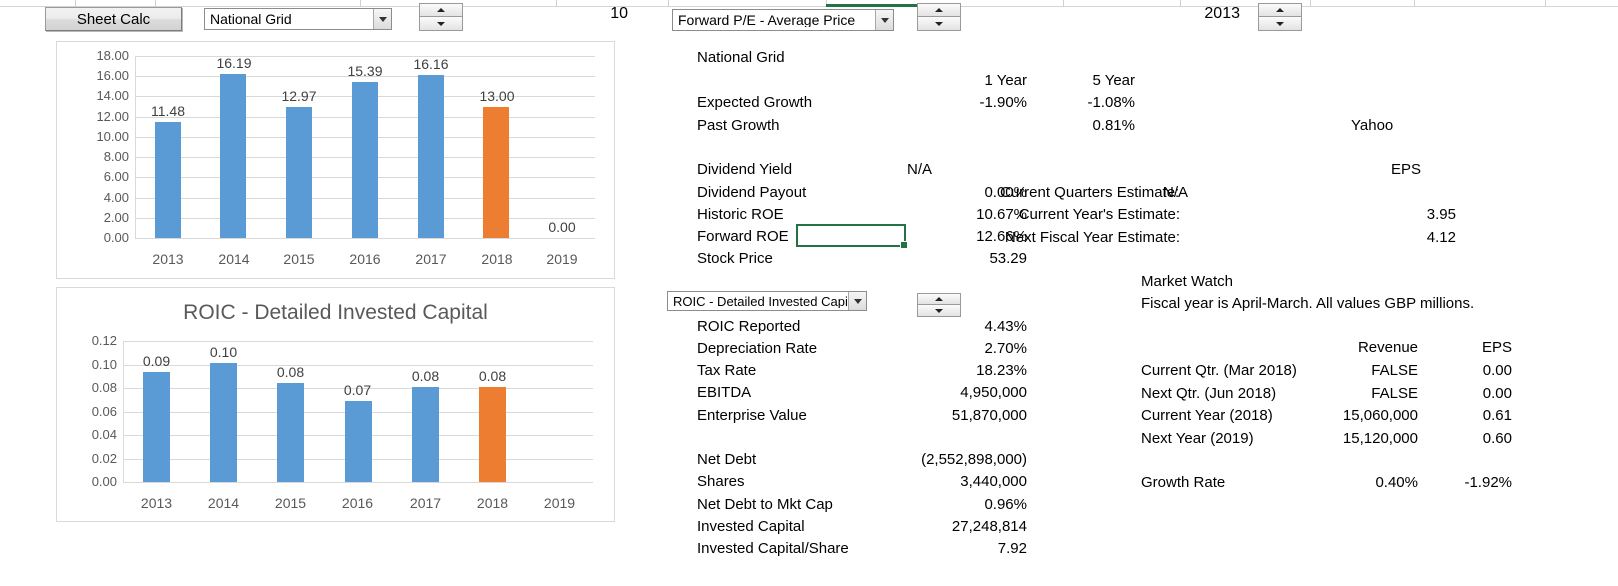 This screenshot has width=1618, height=586. What do you see at coordinates (1394, 393) in the screenshot?
I see `next-qtr-revenue: FALSE` at bounding box center [1394, 393].